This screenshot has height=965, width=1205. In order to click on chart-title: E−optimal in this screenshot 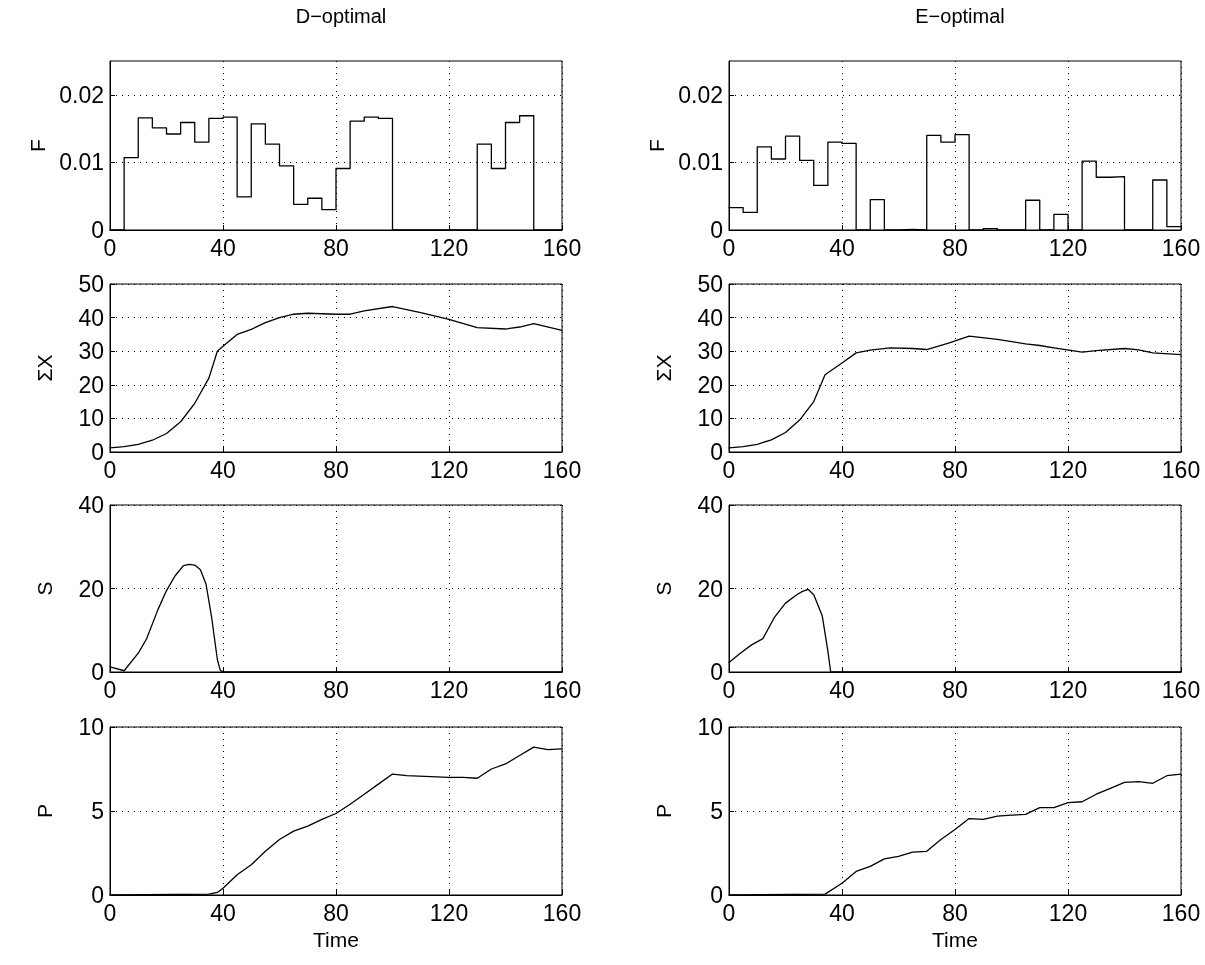, I will do `click(960, 16)`.